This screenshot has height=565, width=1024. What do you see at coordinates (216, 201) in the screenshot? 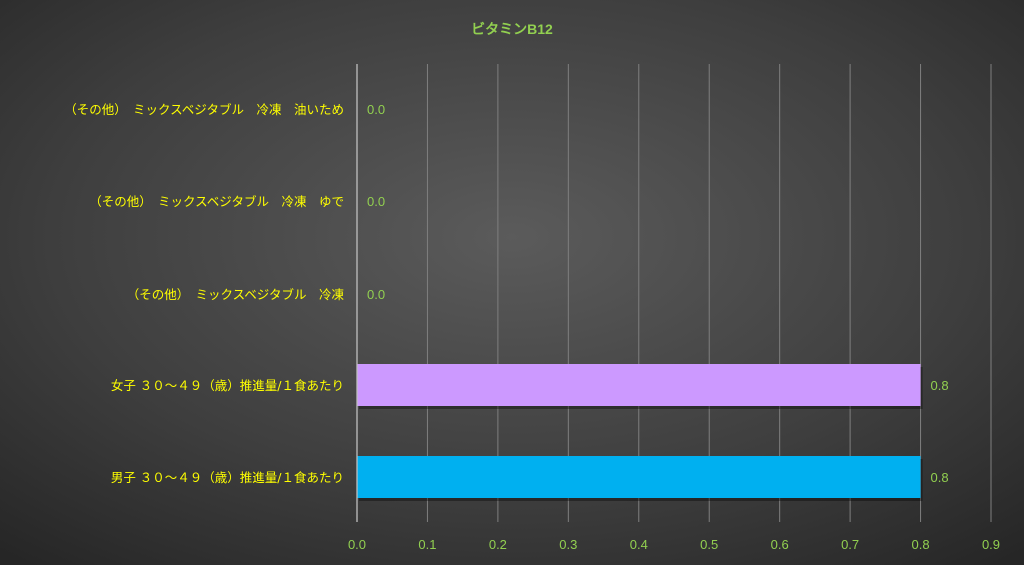
I see `category-label: （その他） ミックスベジタブル 冷凍 ゆで` at bounding box center [216, 201].